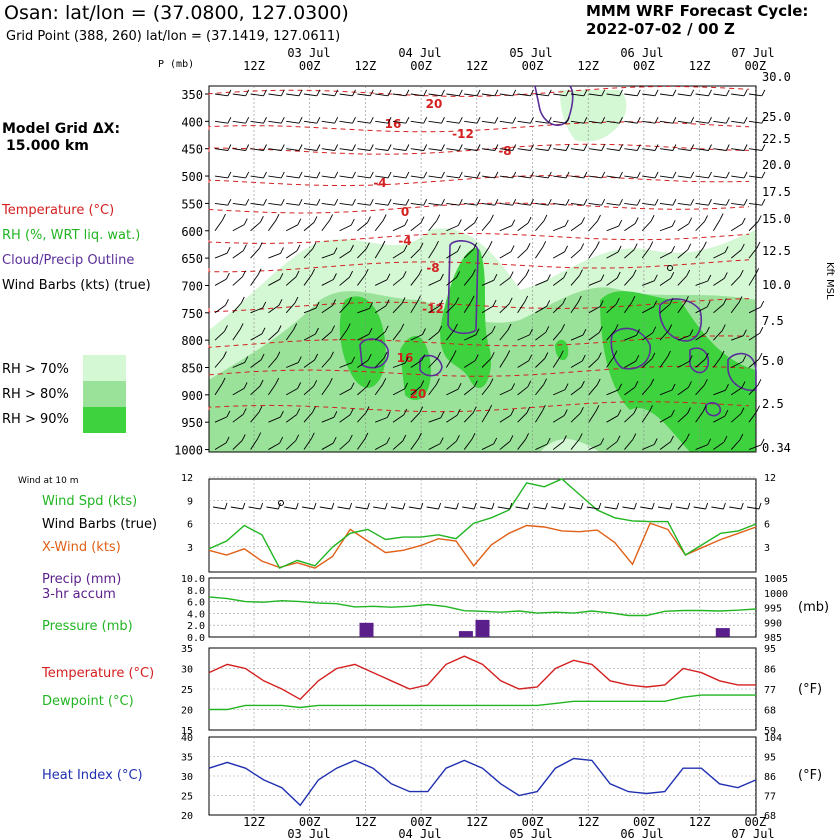 This screenshot has width=840, height=840. What do you see at coordinates (88, 701) in the screenshot?
I see `legend-dewpoint: Dewpoint (°C)` at bounding box center [88, 701].